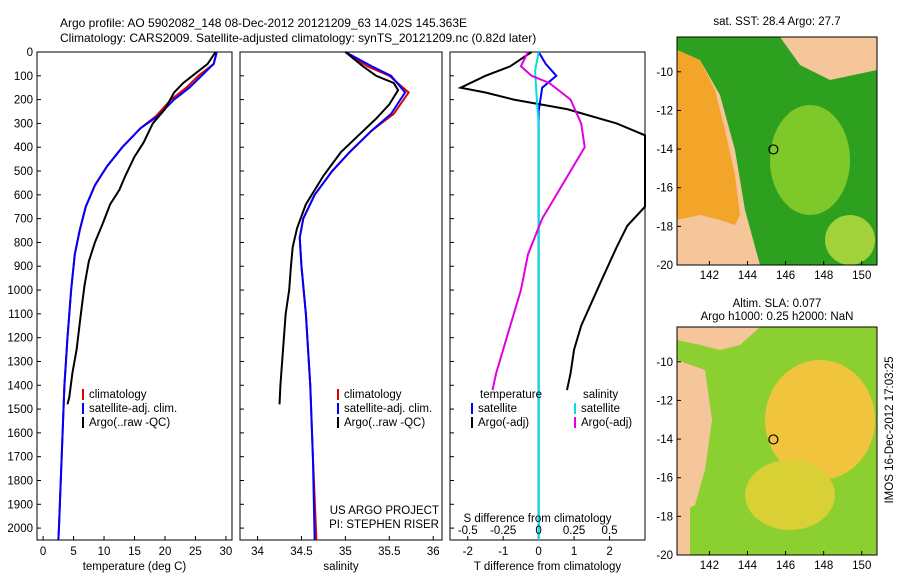 Image resolution: width=900 pixels, height=580 pixels. What do you see at coordinates (503, 552) in the screenshot?
I see `differences-x-tick-label: -1` at bounding box center [503, 552].